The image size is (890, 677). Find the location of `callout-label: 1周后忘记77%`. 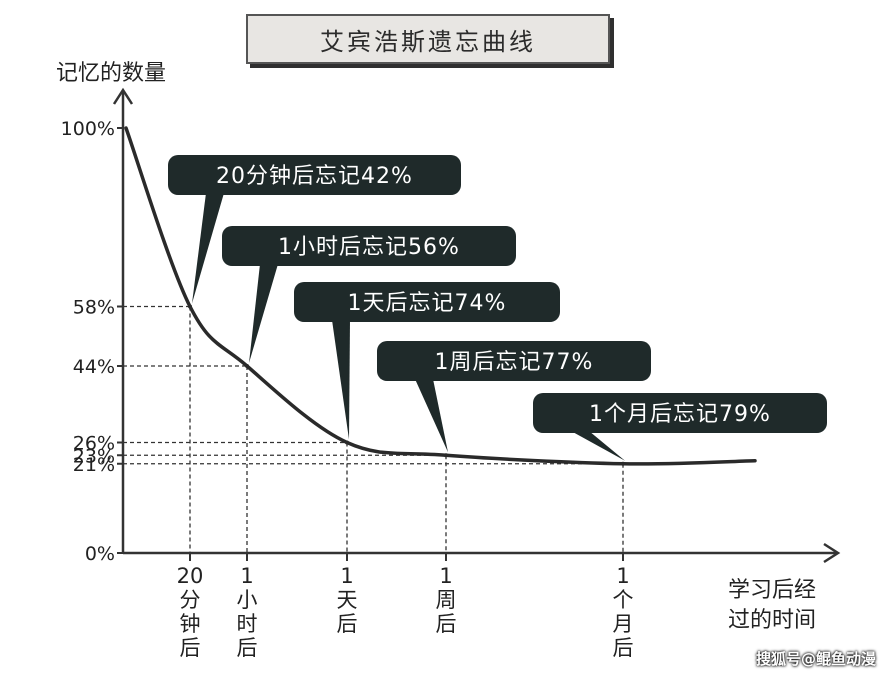

callout-label: 1周后忘记77% is located at coordinates (514, 362).